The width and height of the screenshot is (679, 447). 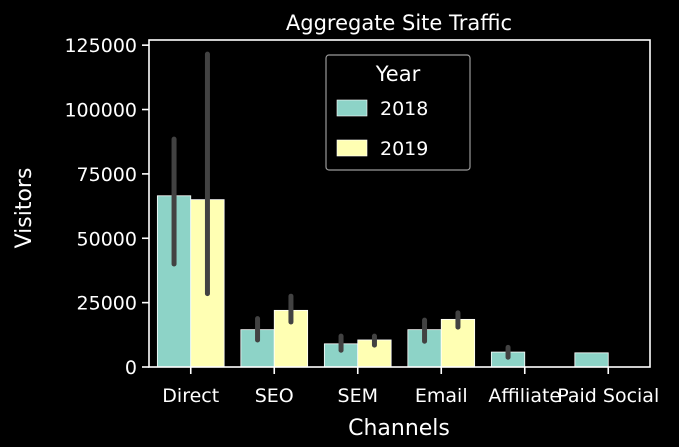 I want to click on x-tick-label-direct: Direct, so click(x=190, y=396).